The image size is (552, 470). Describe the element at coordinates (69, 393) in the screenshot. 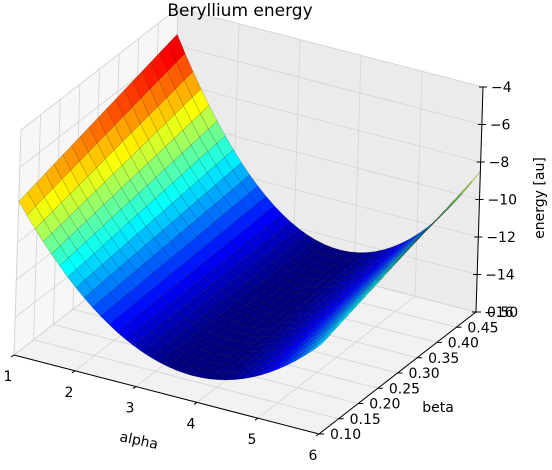

I see `x-tick-label: 2` at that location.